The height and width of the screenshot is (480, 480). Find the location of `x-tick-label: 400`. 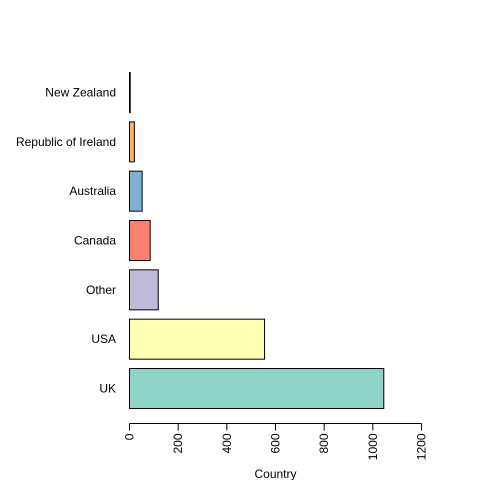

x-tick-label: 400 is located at coordinates (227, 443).